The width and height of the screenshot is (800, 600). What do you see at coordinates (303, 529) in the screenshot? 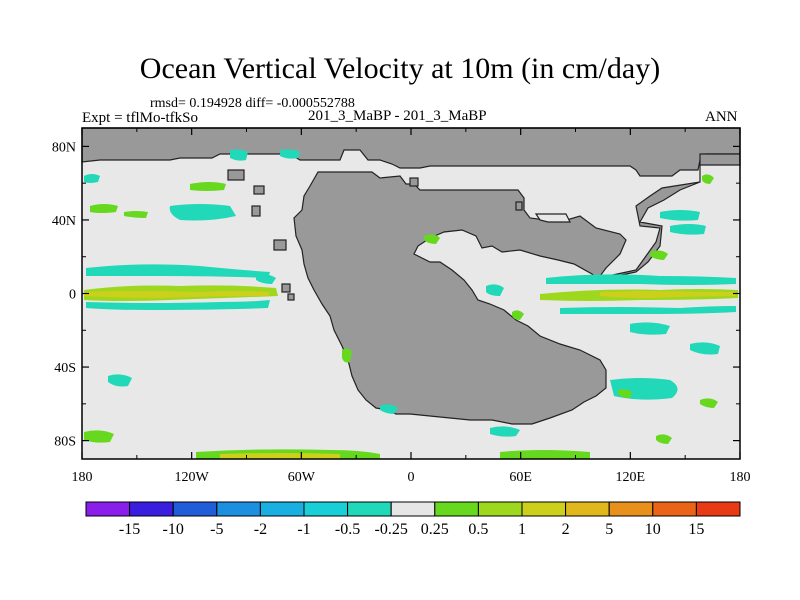
I see `colorbar-label: -1` at bounding box center [303, 529].